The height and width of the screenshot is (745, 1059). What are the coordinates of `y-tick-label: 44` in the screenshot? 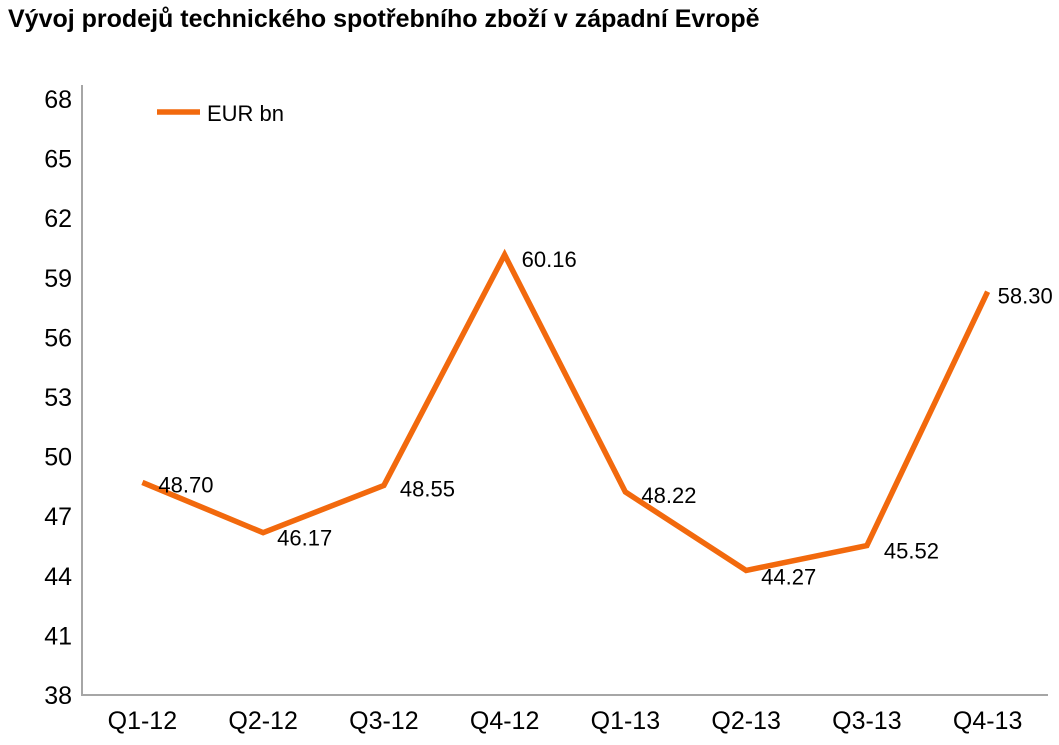 It's located at (58, 577).